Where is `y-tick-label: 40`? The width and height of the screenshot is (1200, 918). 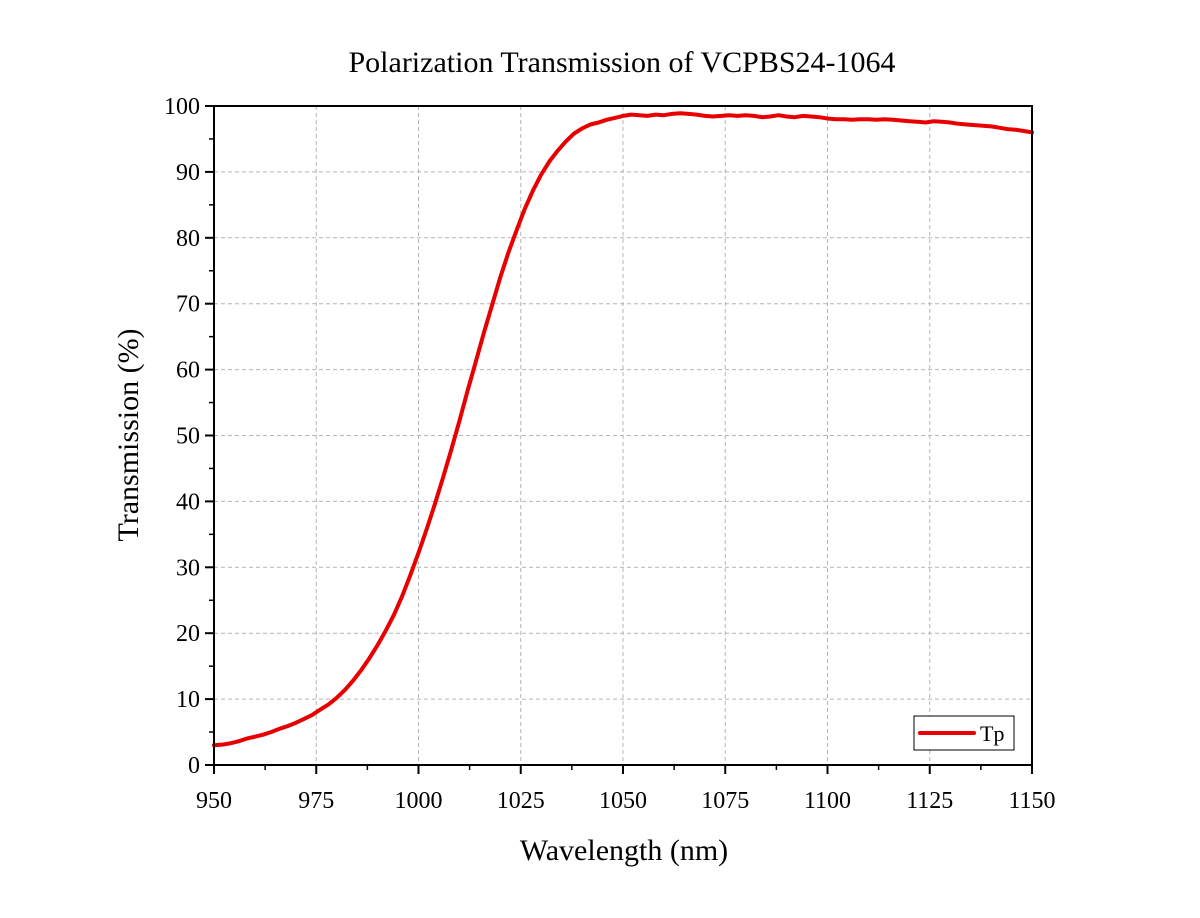 y-tick-label: 40 is located at coordinates (188, 502).